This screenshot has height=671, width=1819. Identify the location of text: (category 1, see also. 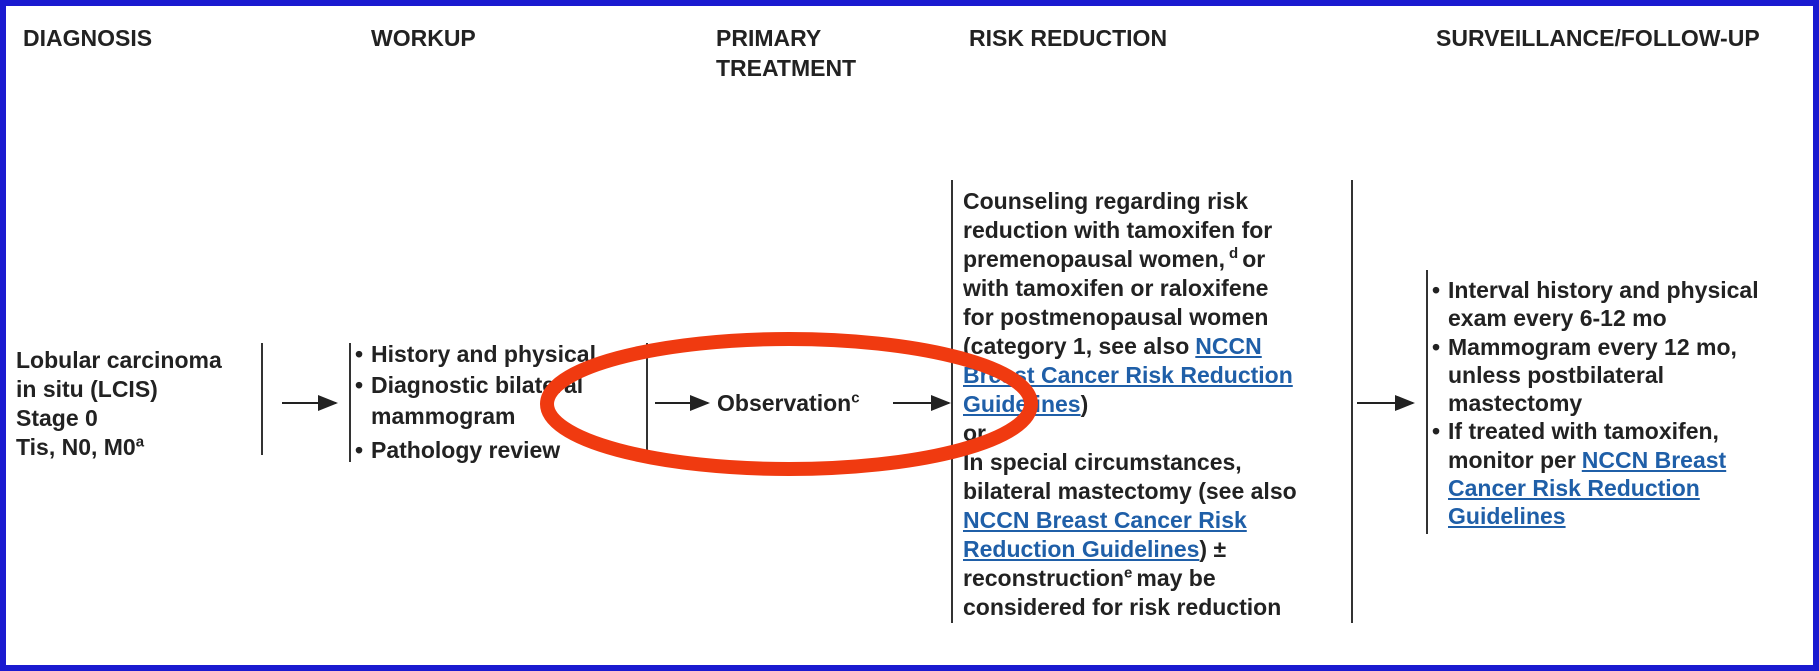
(1076, 346).